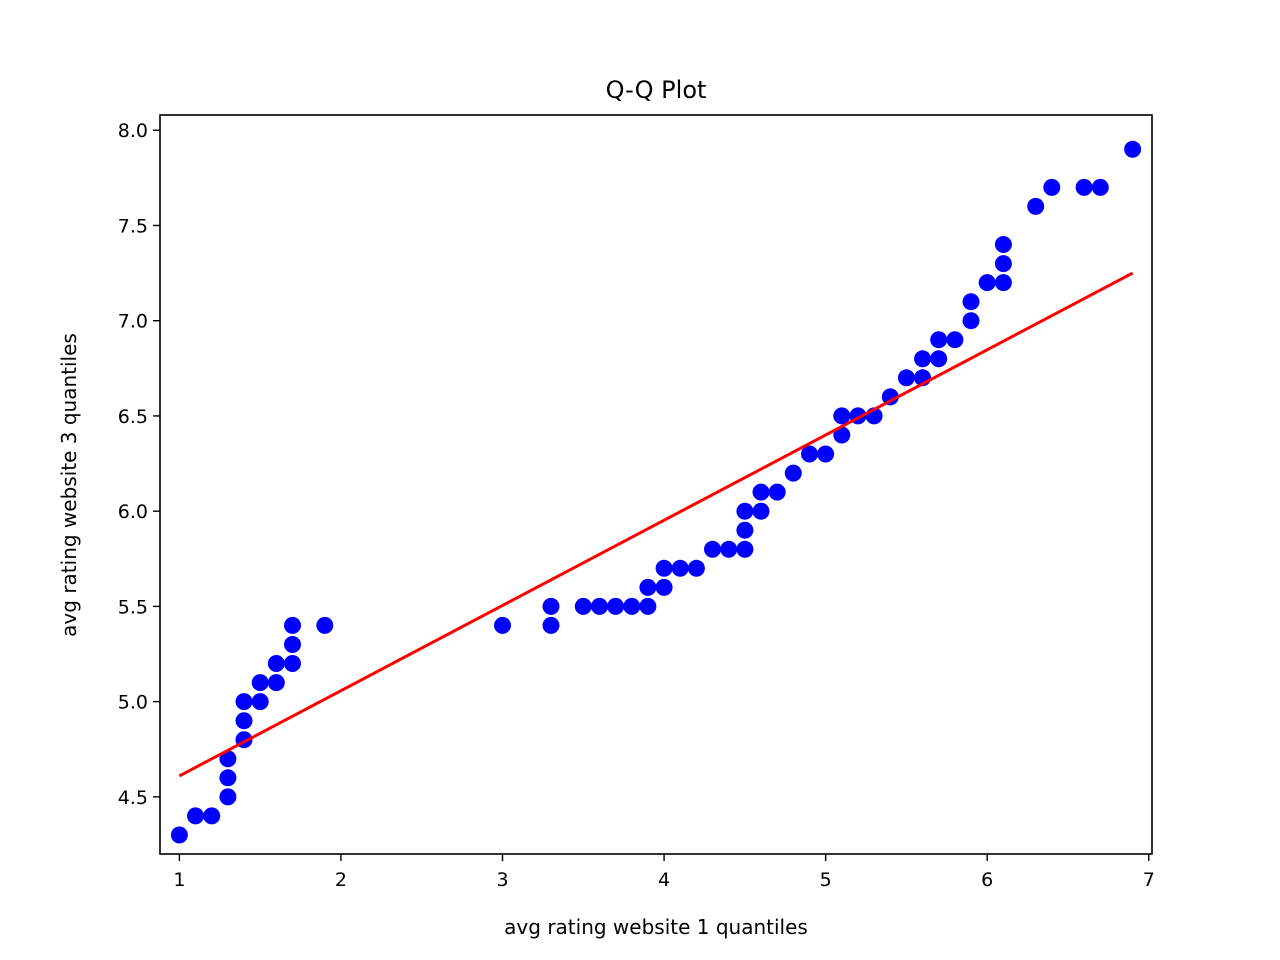 The height and width of the screenshot is (960, 1280). Describe the element at coordinates (133, 417) in the screenshot. I see `y-tick-label: 6.5` at that location.